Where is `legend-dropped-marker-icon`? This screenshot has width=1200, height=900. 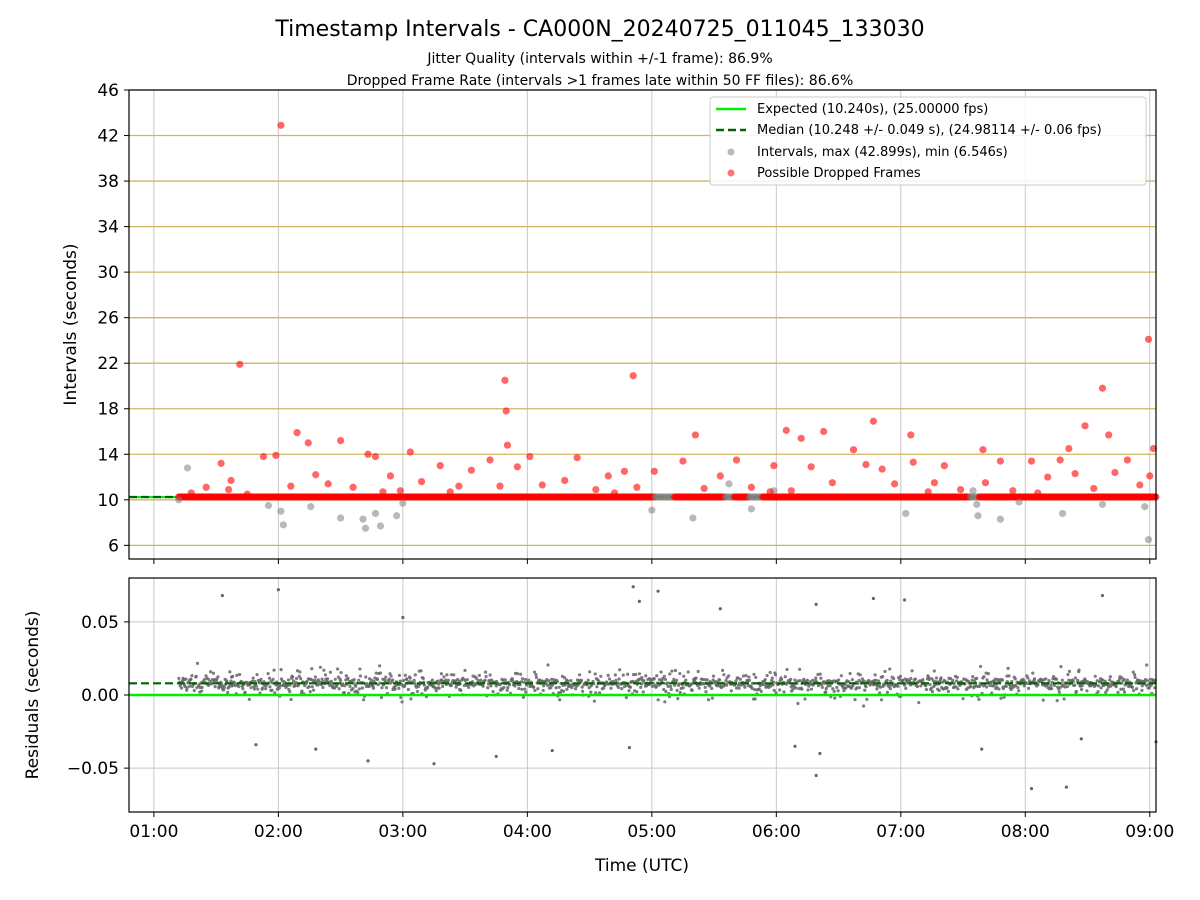 legend-dropped-marker-icon is located at coordinates (731, 173).